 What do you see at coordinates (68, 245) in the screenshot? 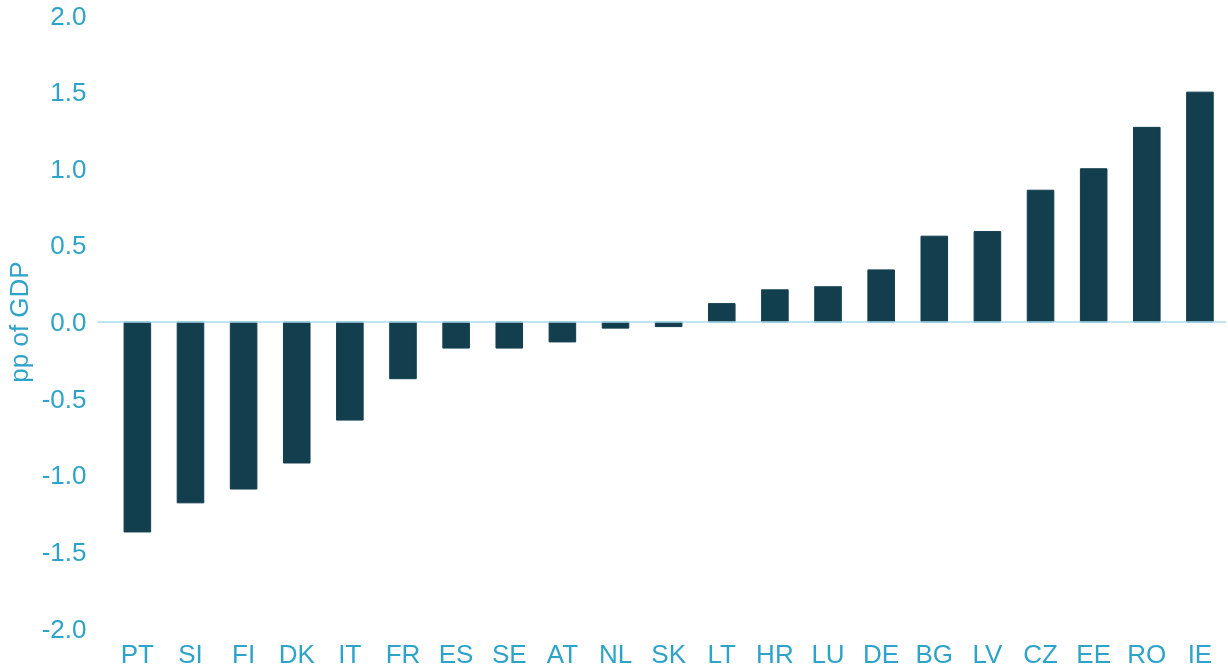
I see `y-tick-label: 0.5` at bounding box center [68, 245].